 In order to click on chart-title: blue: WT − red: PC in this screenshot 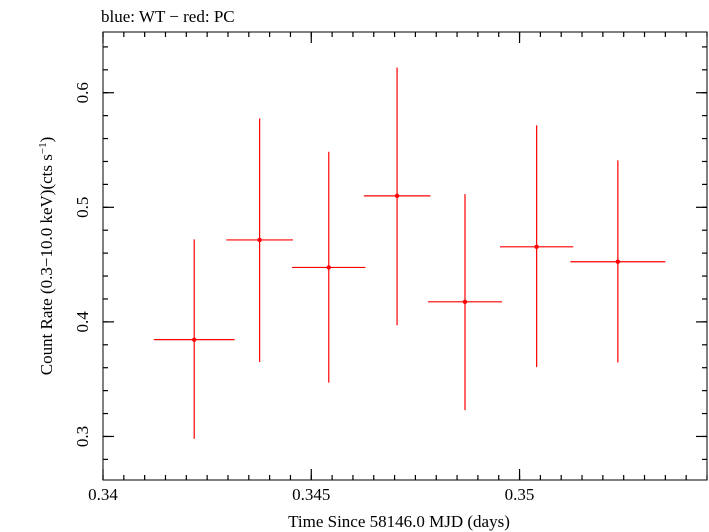, I will do `click(168, 16)`.